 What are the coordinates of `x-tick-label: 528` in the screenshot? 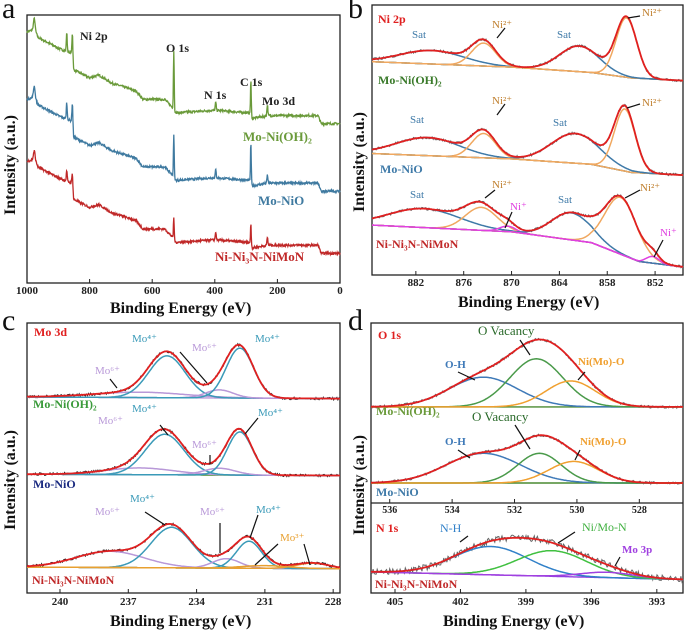 It's located at (639, 510).